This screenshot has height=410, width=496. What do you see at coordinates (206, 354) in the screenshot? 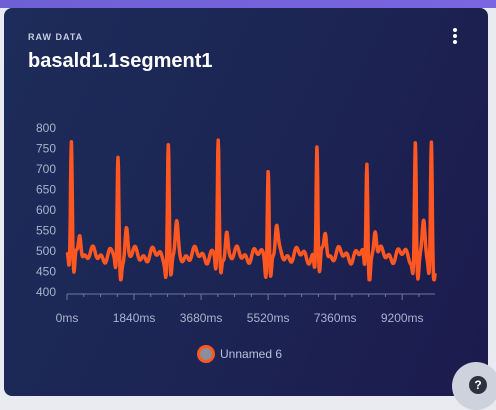
I see `legend-marker-inner` at bounding box center [206, 354].